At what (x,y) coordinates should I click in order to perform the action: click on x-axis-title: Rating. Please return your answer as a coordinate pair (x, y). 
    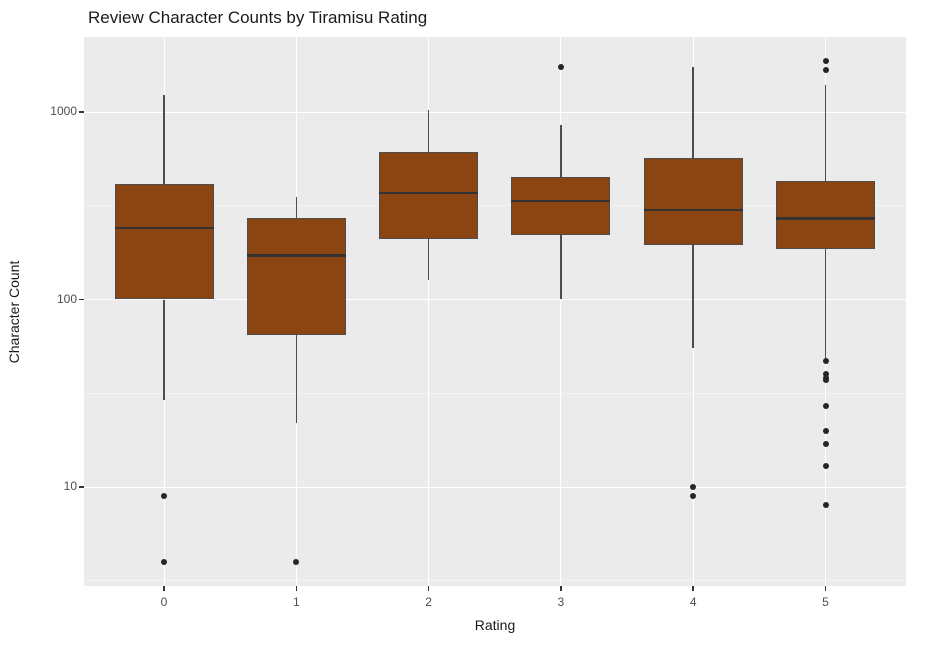
    Looking at the image, I should click on (495, 625).